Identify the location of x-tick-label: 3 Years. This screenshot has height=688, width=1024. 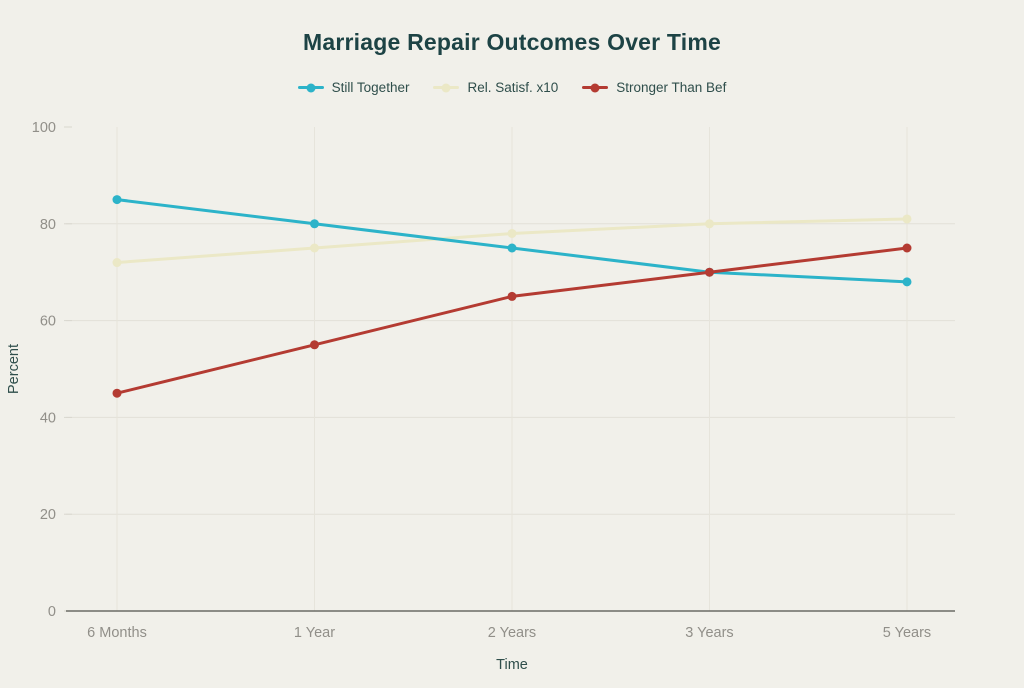
(709, 633).